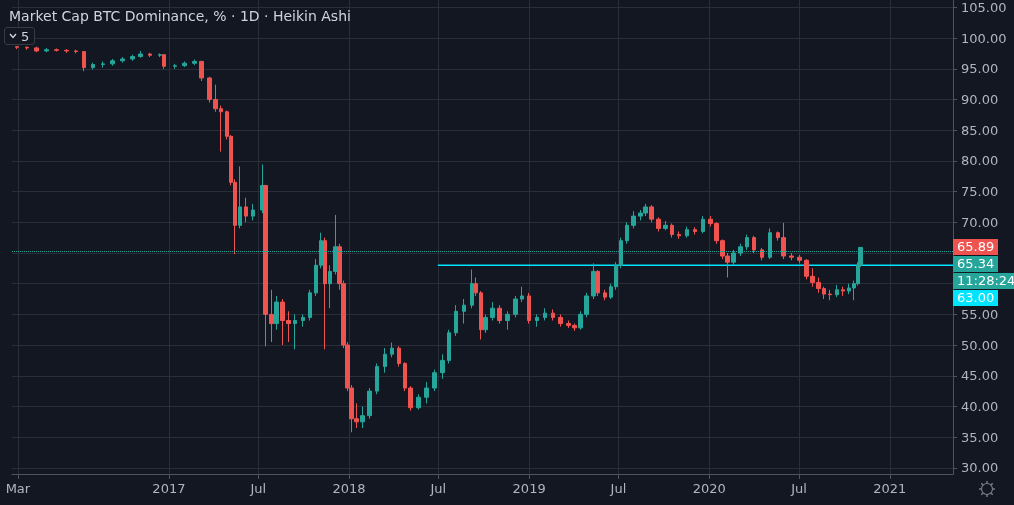 Image resolution: width=1014 pixels, height=505 pixels. I want to click on text: 11:28:24, so click(983, 281).